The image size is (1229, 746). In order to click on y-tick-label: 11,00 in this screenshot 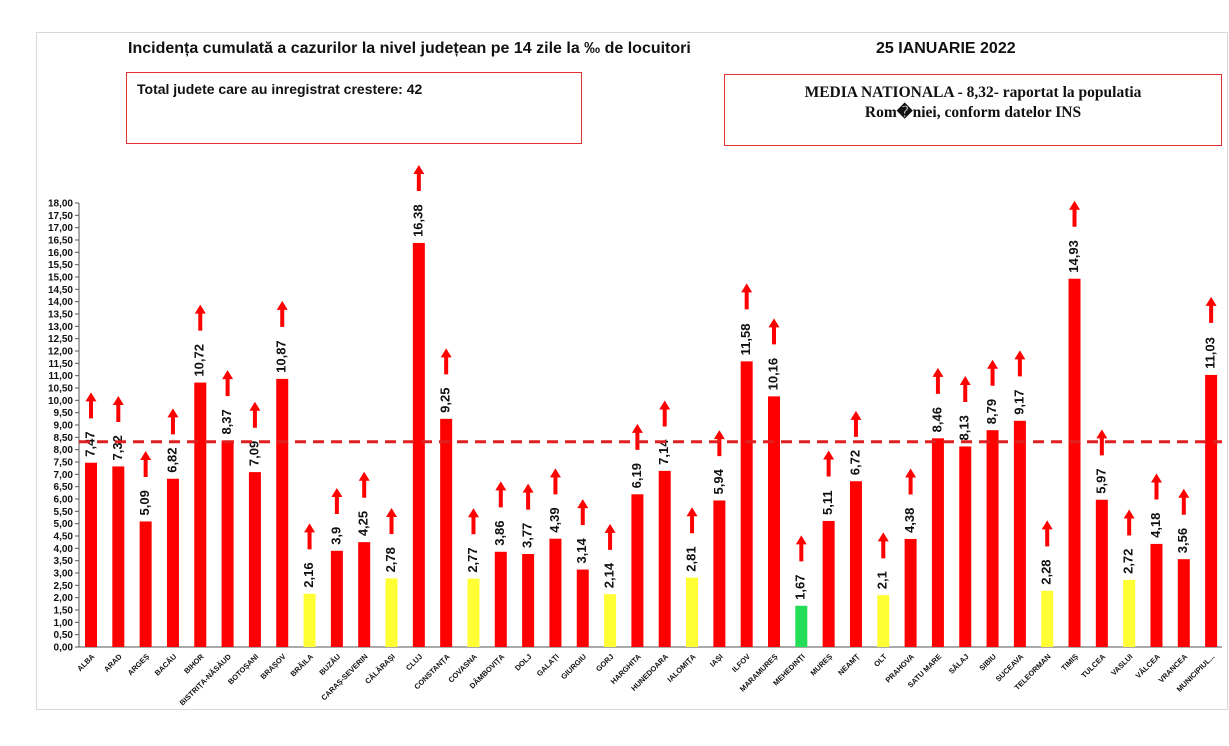, I will do `click(61, 376)`.